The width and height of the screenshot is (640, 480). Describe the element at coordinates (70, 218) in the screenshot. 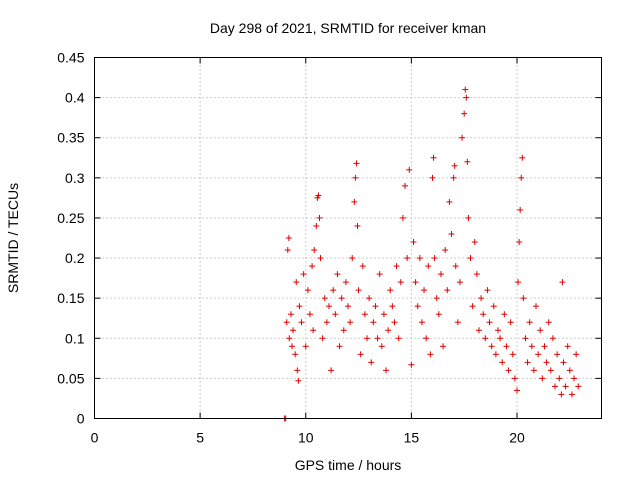

I see `y-tick-label: 0.25` at that location.